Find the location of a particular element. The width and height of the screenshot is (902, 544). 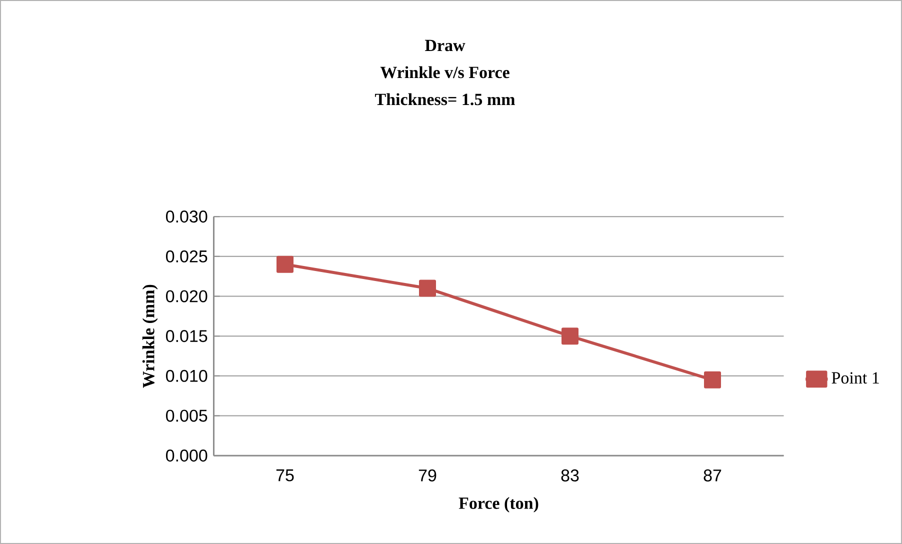

x-tick-label: 83 is located at coordinates (570, 475).